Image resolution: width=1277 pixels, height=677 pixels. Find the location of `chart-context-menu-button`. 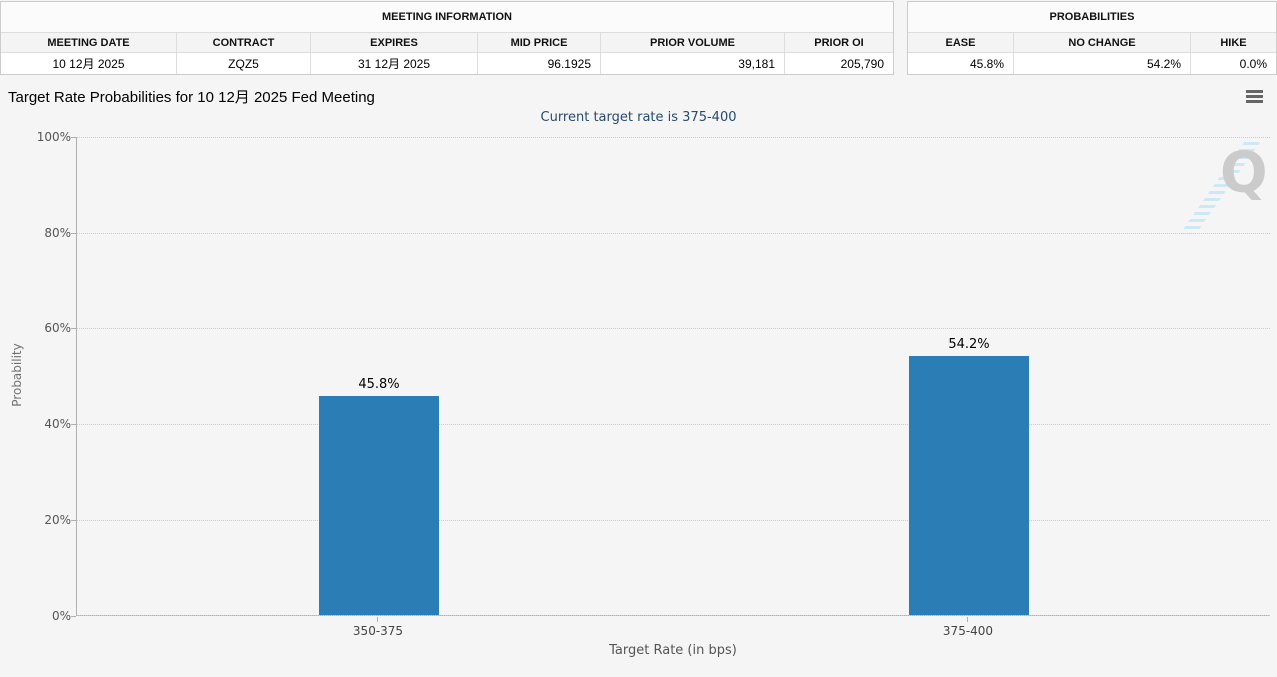

chart-context-menu-button is located at coordinates (1255, 97).